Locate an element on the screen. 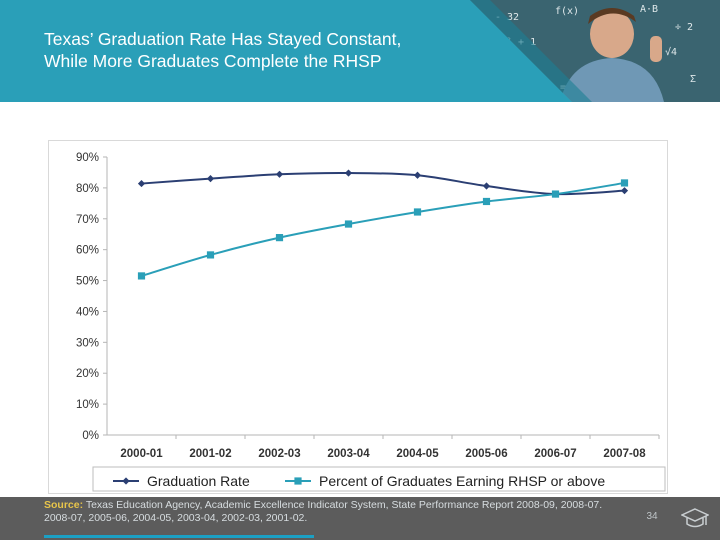 Image resolution: width=720 pixels, height=540 pixels. x-tick-label: 2002-03 is located at coordinates (279, 454).